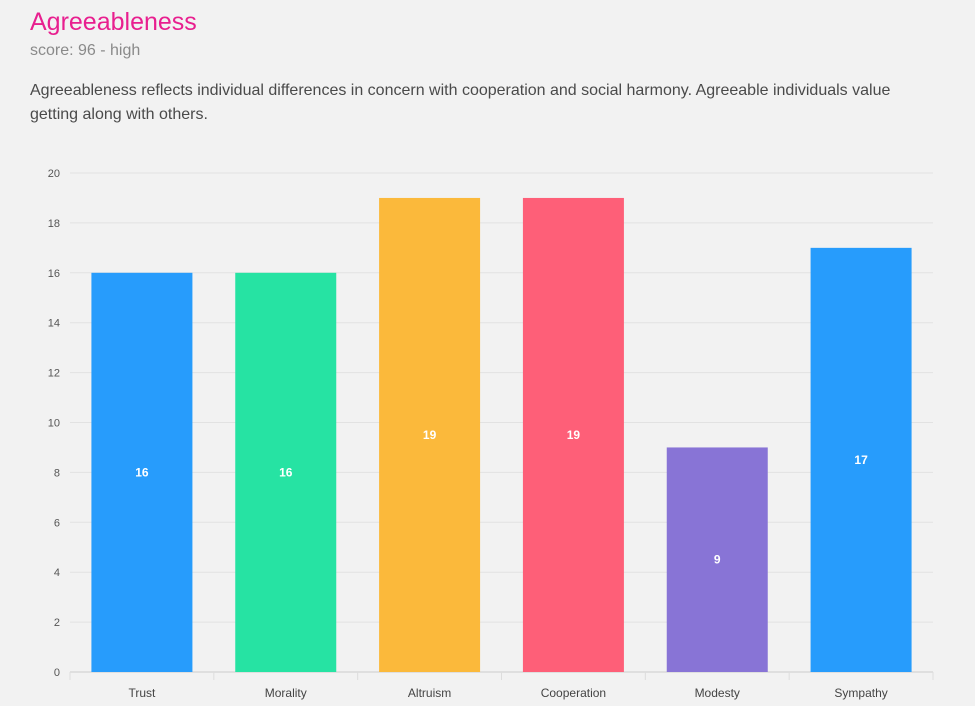 The image size is (975, 706). What do you see at coordinates (57, 623) in the screenshot?
I see `y-tick-label: 2` at bounding box center [57, 623].